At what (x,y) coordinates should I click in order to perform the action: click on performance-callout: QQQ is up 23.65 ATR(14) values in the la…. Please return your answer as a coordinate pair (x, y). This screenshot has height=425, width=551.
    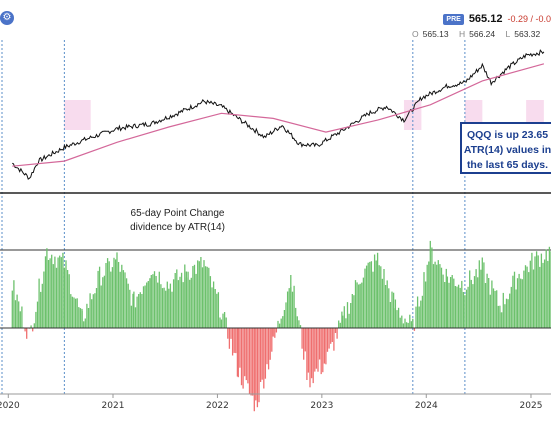
    Looking at the image, I should click on (505, 148).